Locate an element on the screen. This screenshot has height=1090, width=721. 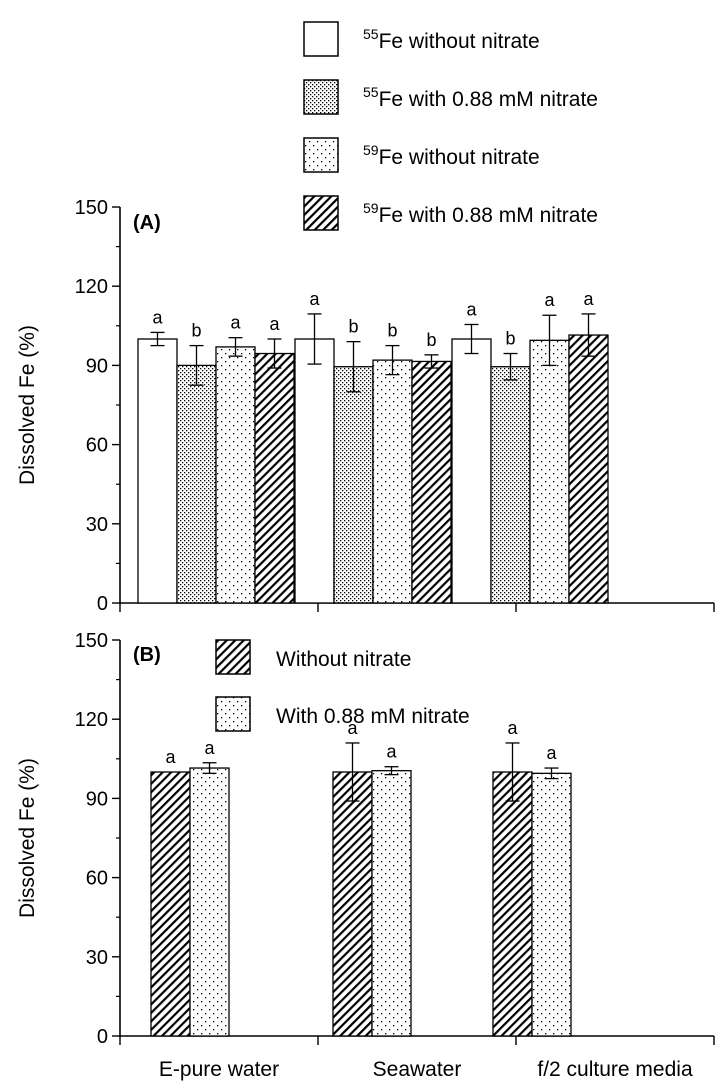
bar-a-s2-c0 is located at coordinates (235, 475).